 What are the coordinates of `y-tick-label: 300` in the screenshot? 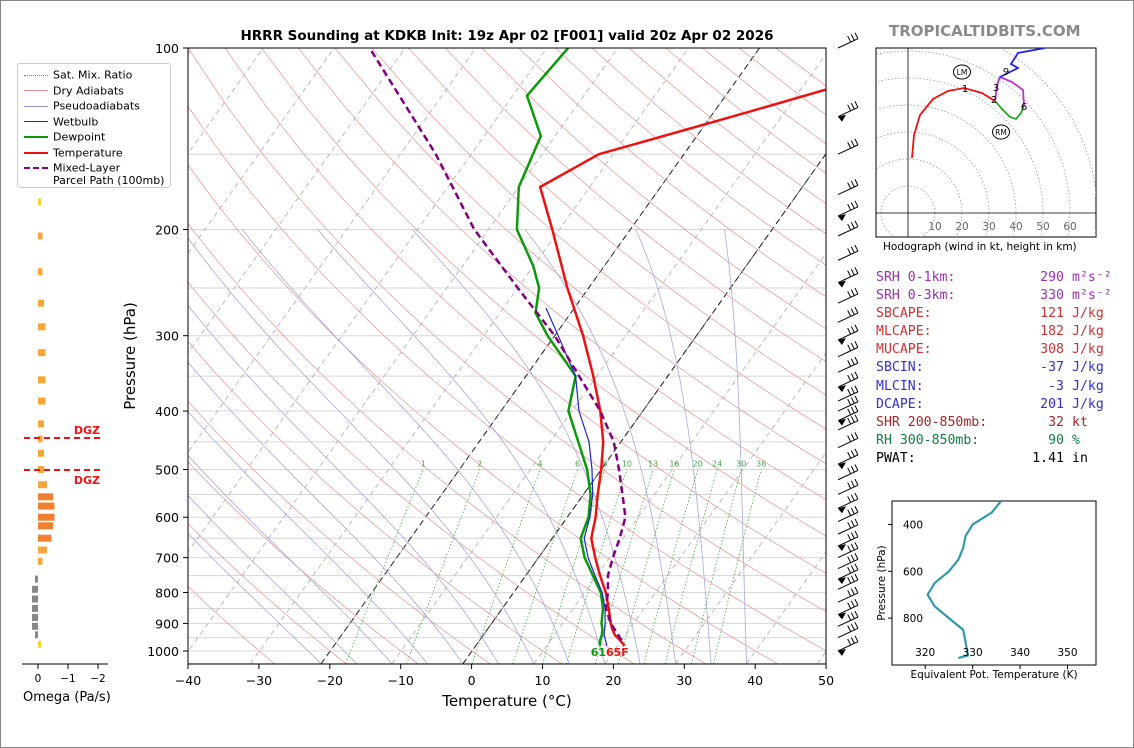 It's located at (167, 336).